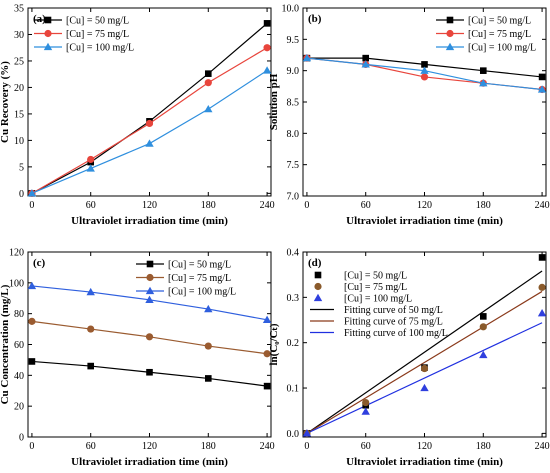  What do you see at coordinates (19, 141) in the screenshot?
I see `y-tick-label: 10` at bounding box center [19, 141].